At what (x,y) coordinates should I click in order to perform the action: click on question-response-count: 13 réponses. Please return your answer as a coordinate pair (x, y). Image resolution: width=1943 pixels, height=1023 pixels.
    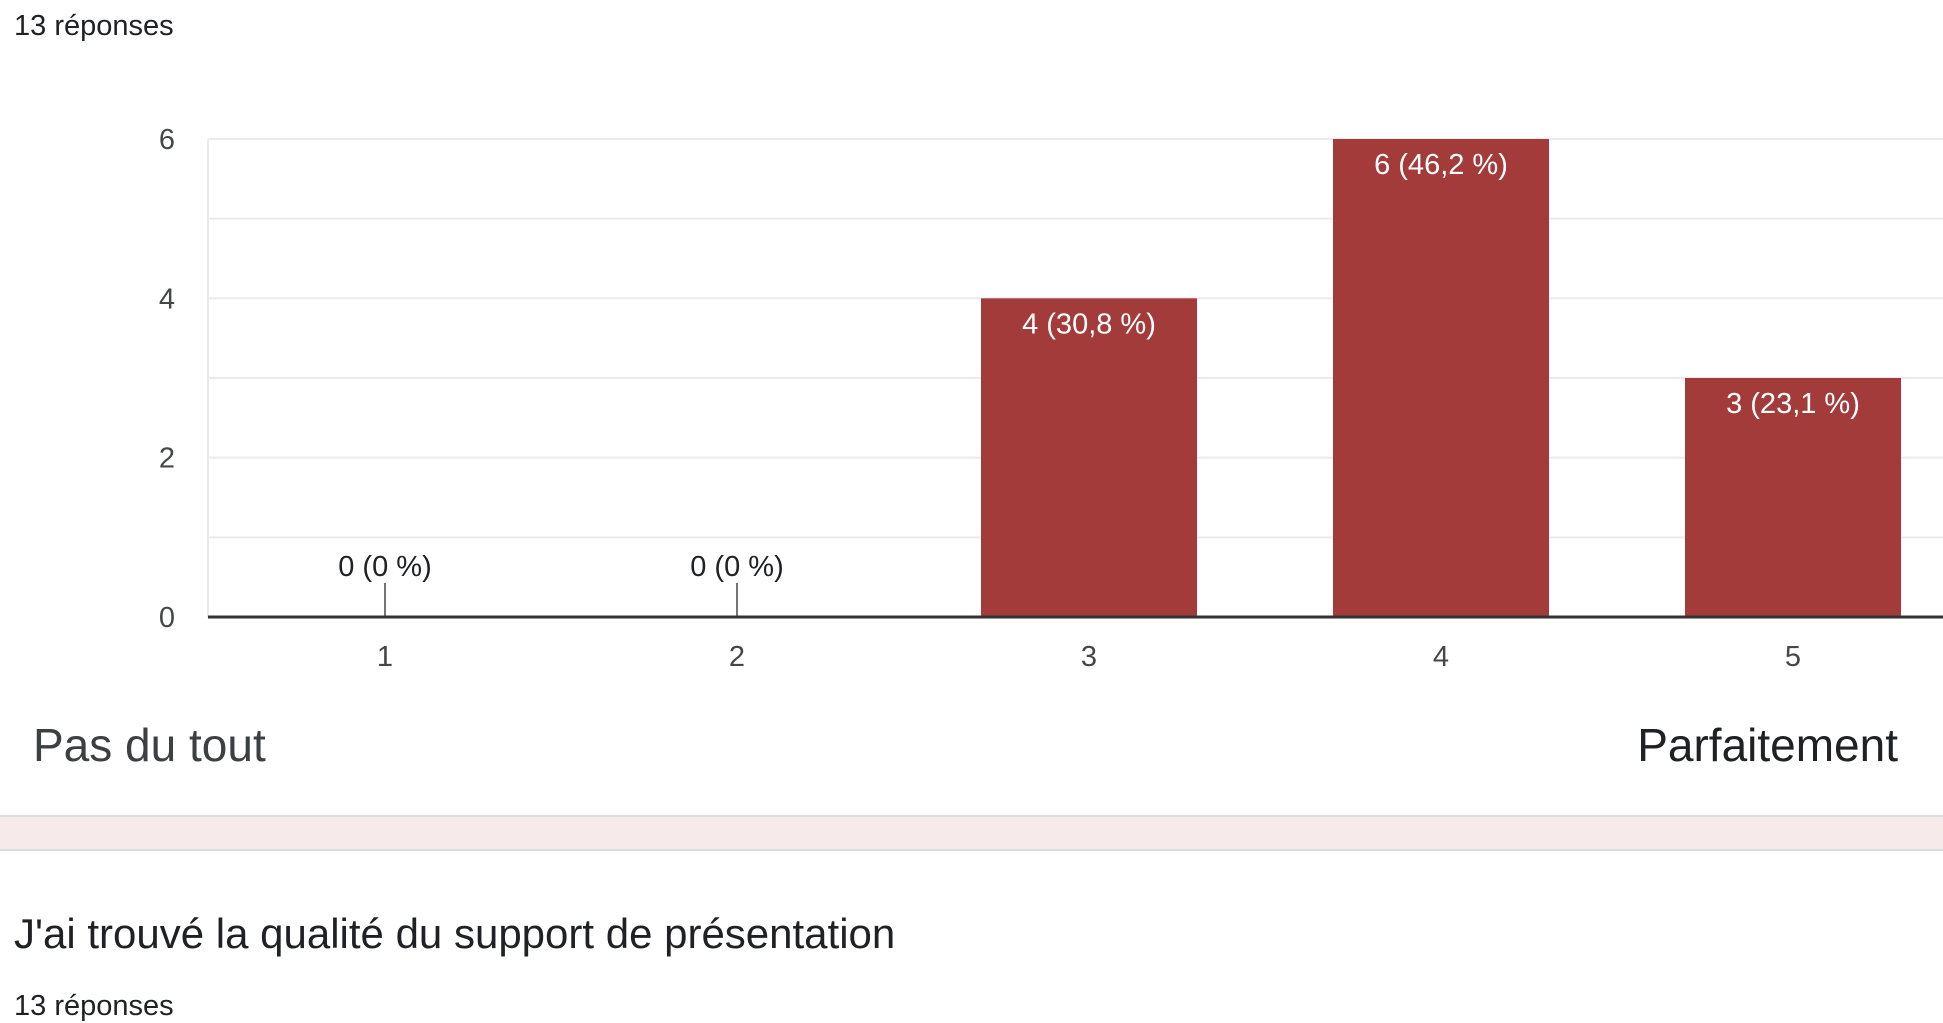
    Looking at the image, I should click on (94, 1006).